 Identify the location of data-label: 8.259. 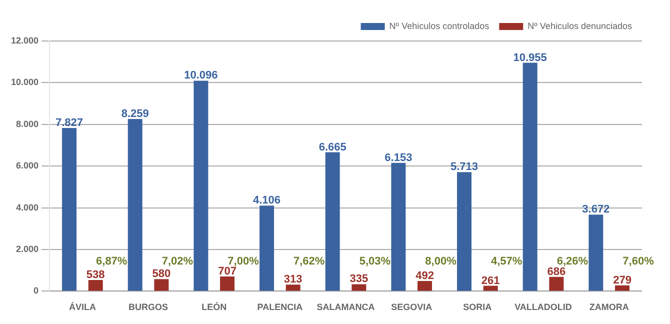
(135, 114).